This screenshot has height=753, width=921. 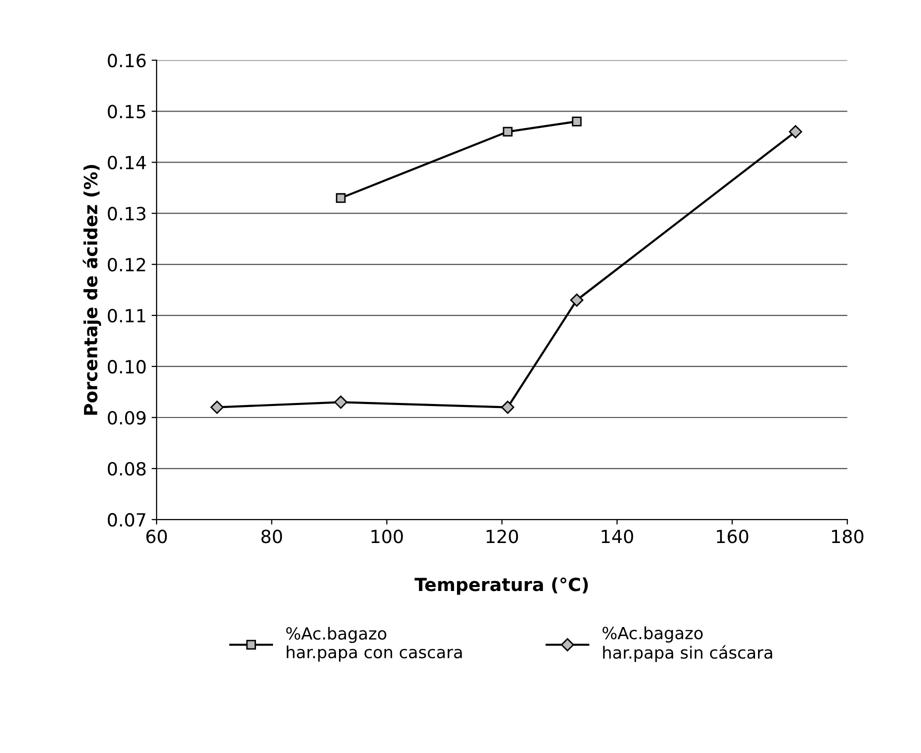 What do you see at coordinates (127, 520) in the screenshot?
I see `y-tick-label: 0.07` at bounding box center [127, 520].